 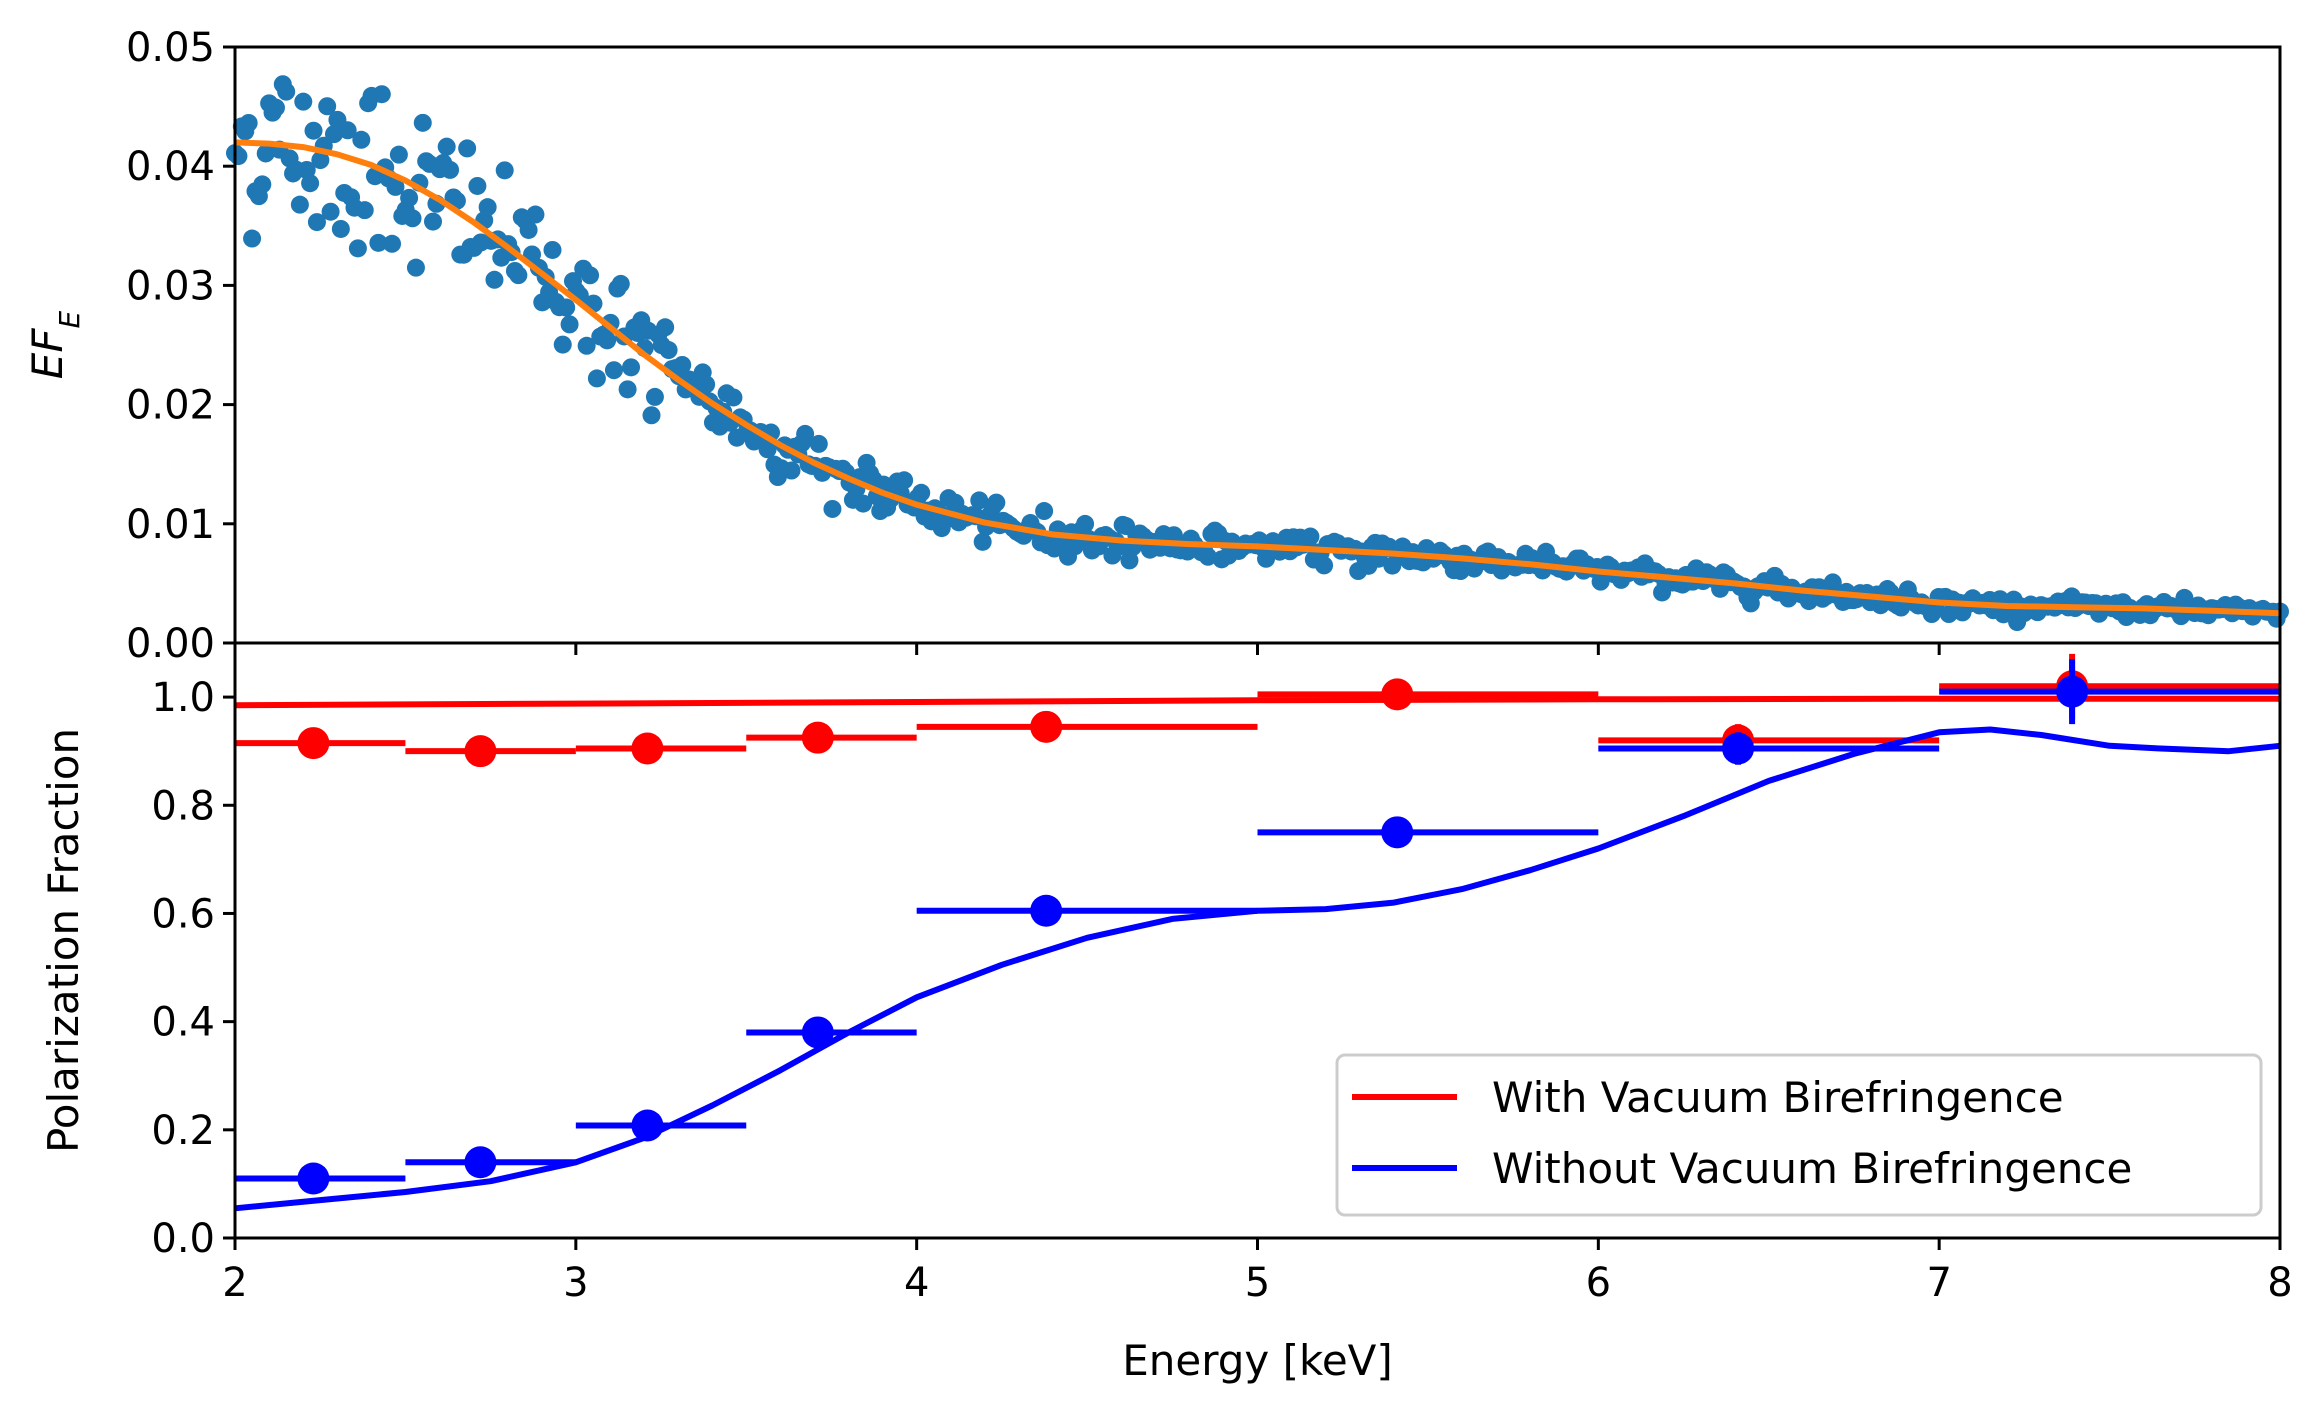 What do you see at coordinates (1938, 1283) in the screenshot?
I see `bottom-xtick-label: 7` at bounding box center [1938, 1283].